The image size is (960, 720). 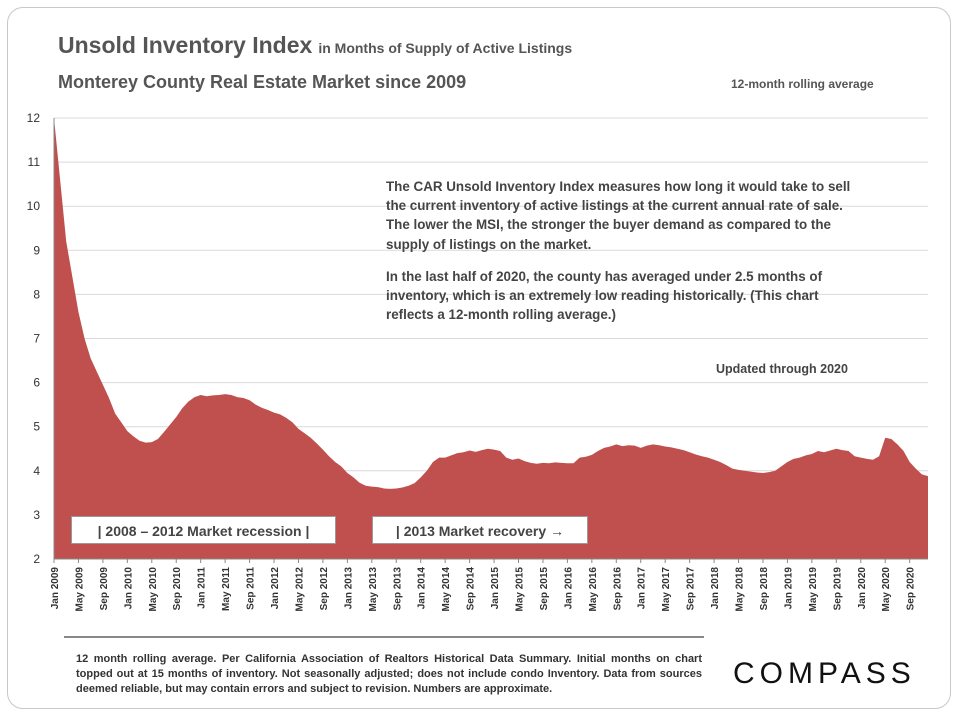 What do you see at coordinates (34, 162) in the screenshot?
I see `y-tick-label: 11` at bounding box center [34, 162].